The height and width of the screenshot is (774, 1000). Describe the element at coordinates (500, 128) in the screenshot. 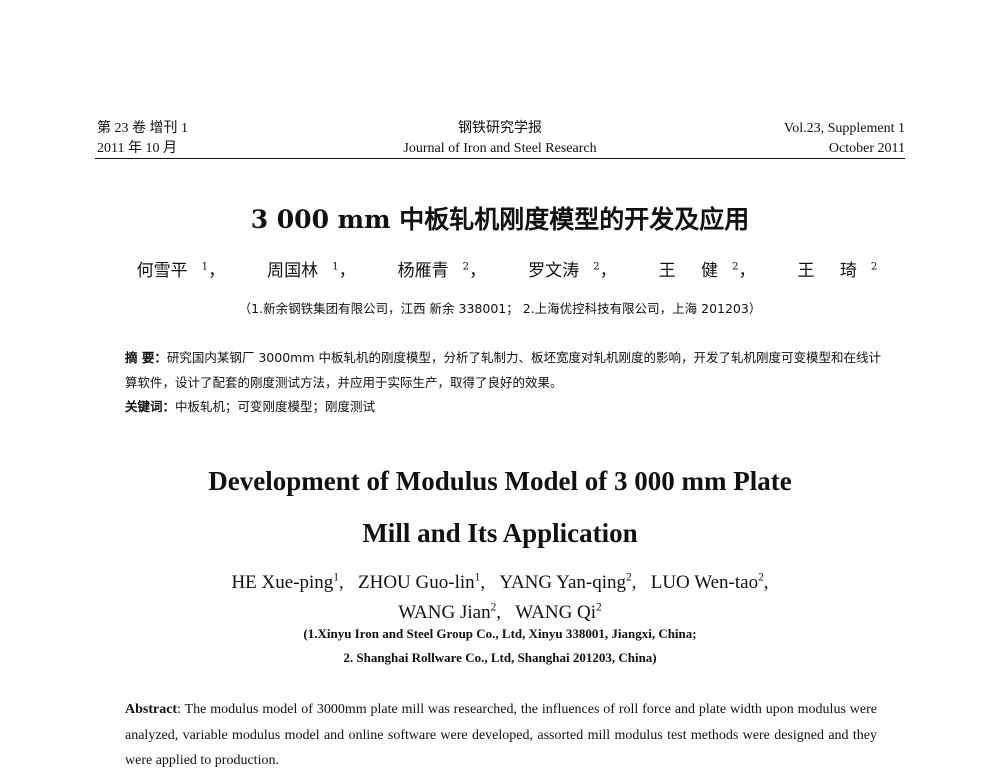

I see `journal-name-cn: 钢铁研究学报` at that location.